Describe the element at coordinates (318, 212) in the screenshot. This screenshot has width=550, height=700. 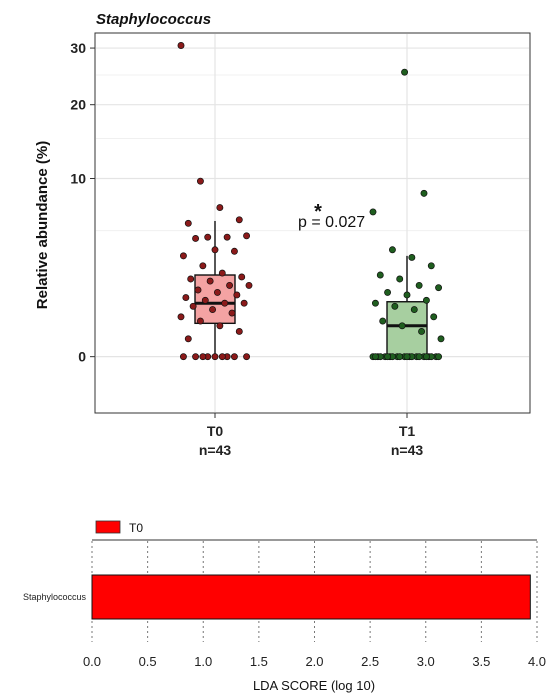
I see `significance-star: *` at that location.